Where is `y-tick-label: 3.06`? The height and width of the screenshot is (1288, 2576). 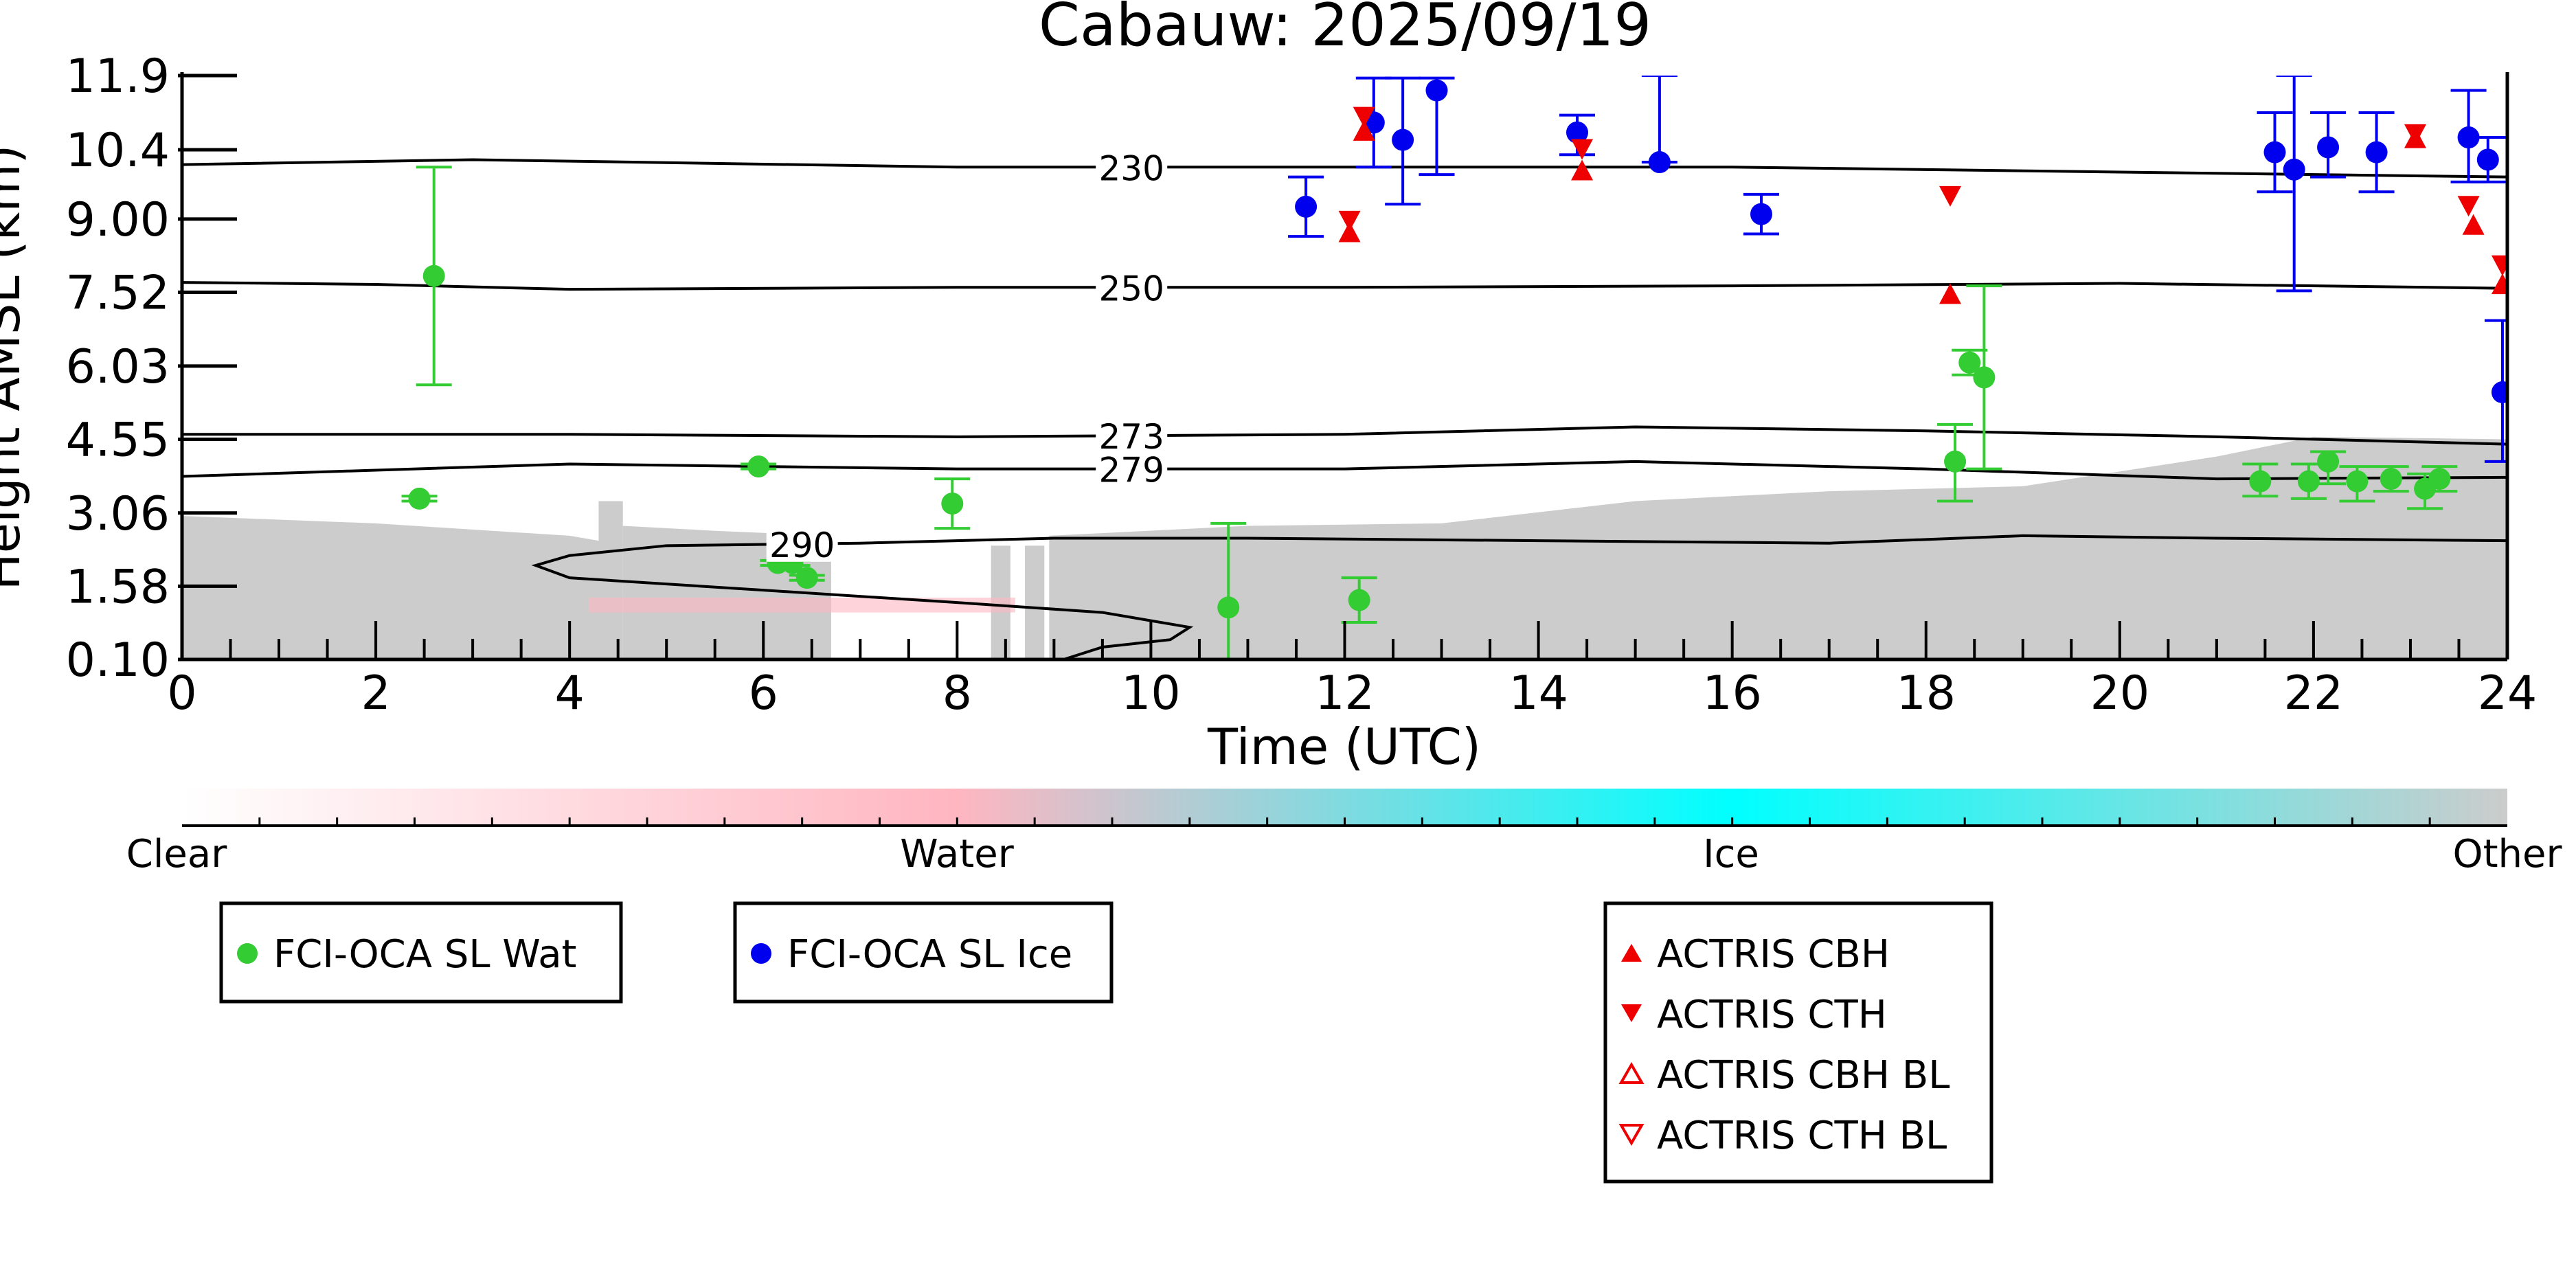 y-tick-label: 3.06 is located at coordinates (118, 514).